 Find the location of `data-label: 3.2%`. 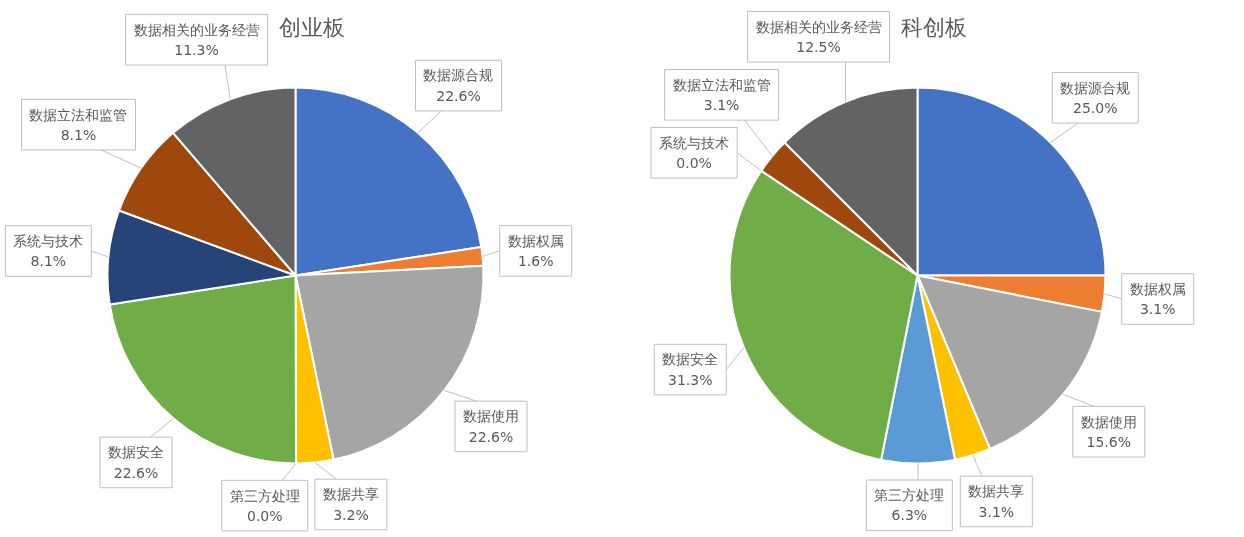

data-label: 3.2% is located at coordinates (351, 514).